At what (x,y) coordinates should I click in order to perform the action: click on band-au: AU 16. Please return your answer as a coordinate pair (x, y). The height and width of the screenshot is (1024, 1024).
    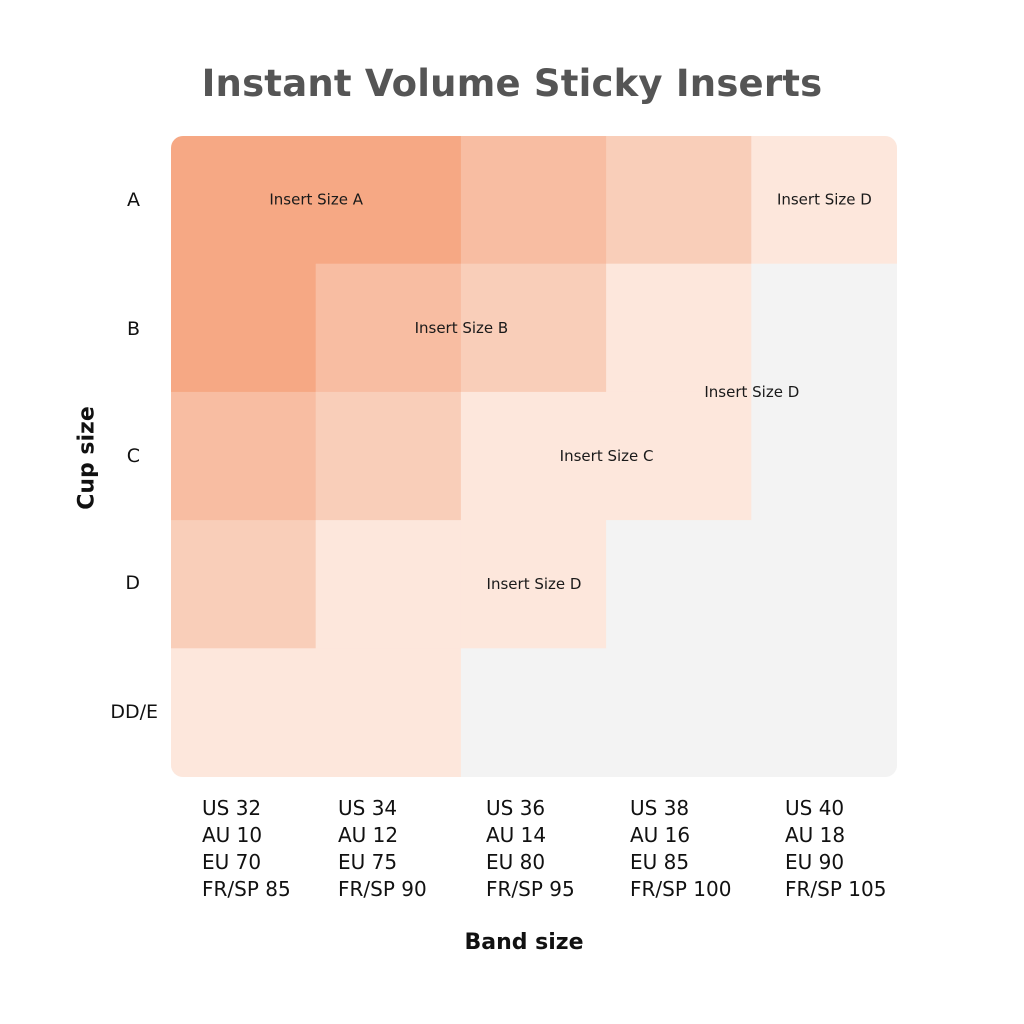
    Looking at the image, I should click on (660, 835).